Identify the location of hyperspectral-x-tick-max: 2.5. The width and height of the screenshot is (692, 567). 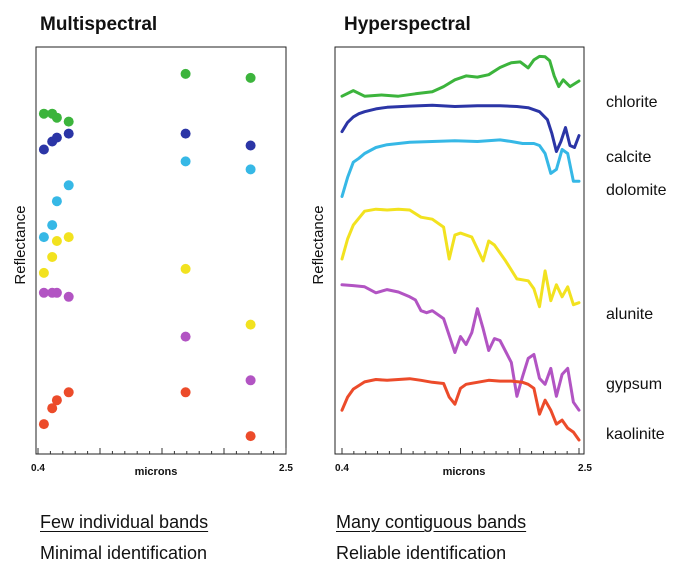
(585, 468).